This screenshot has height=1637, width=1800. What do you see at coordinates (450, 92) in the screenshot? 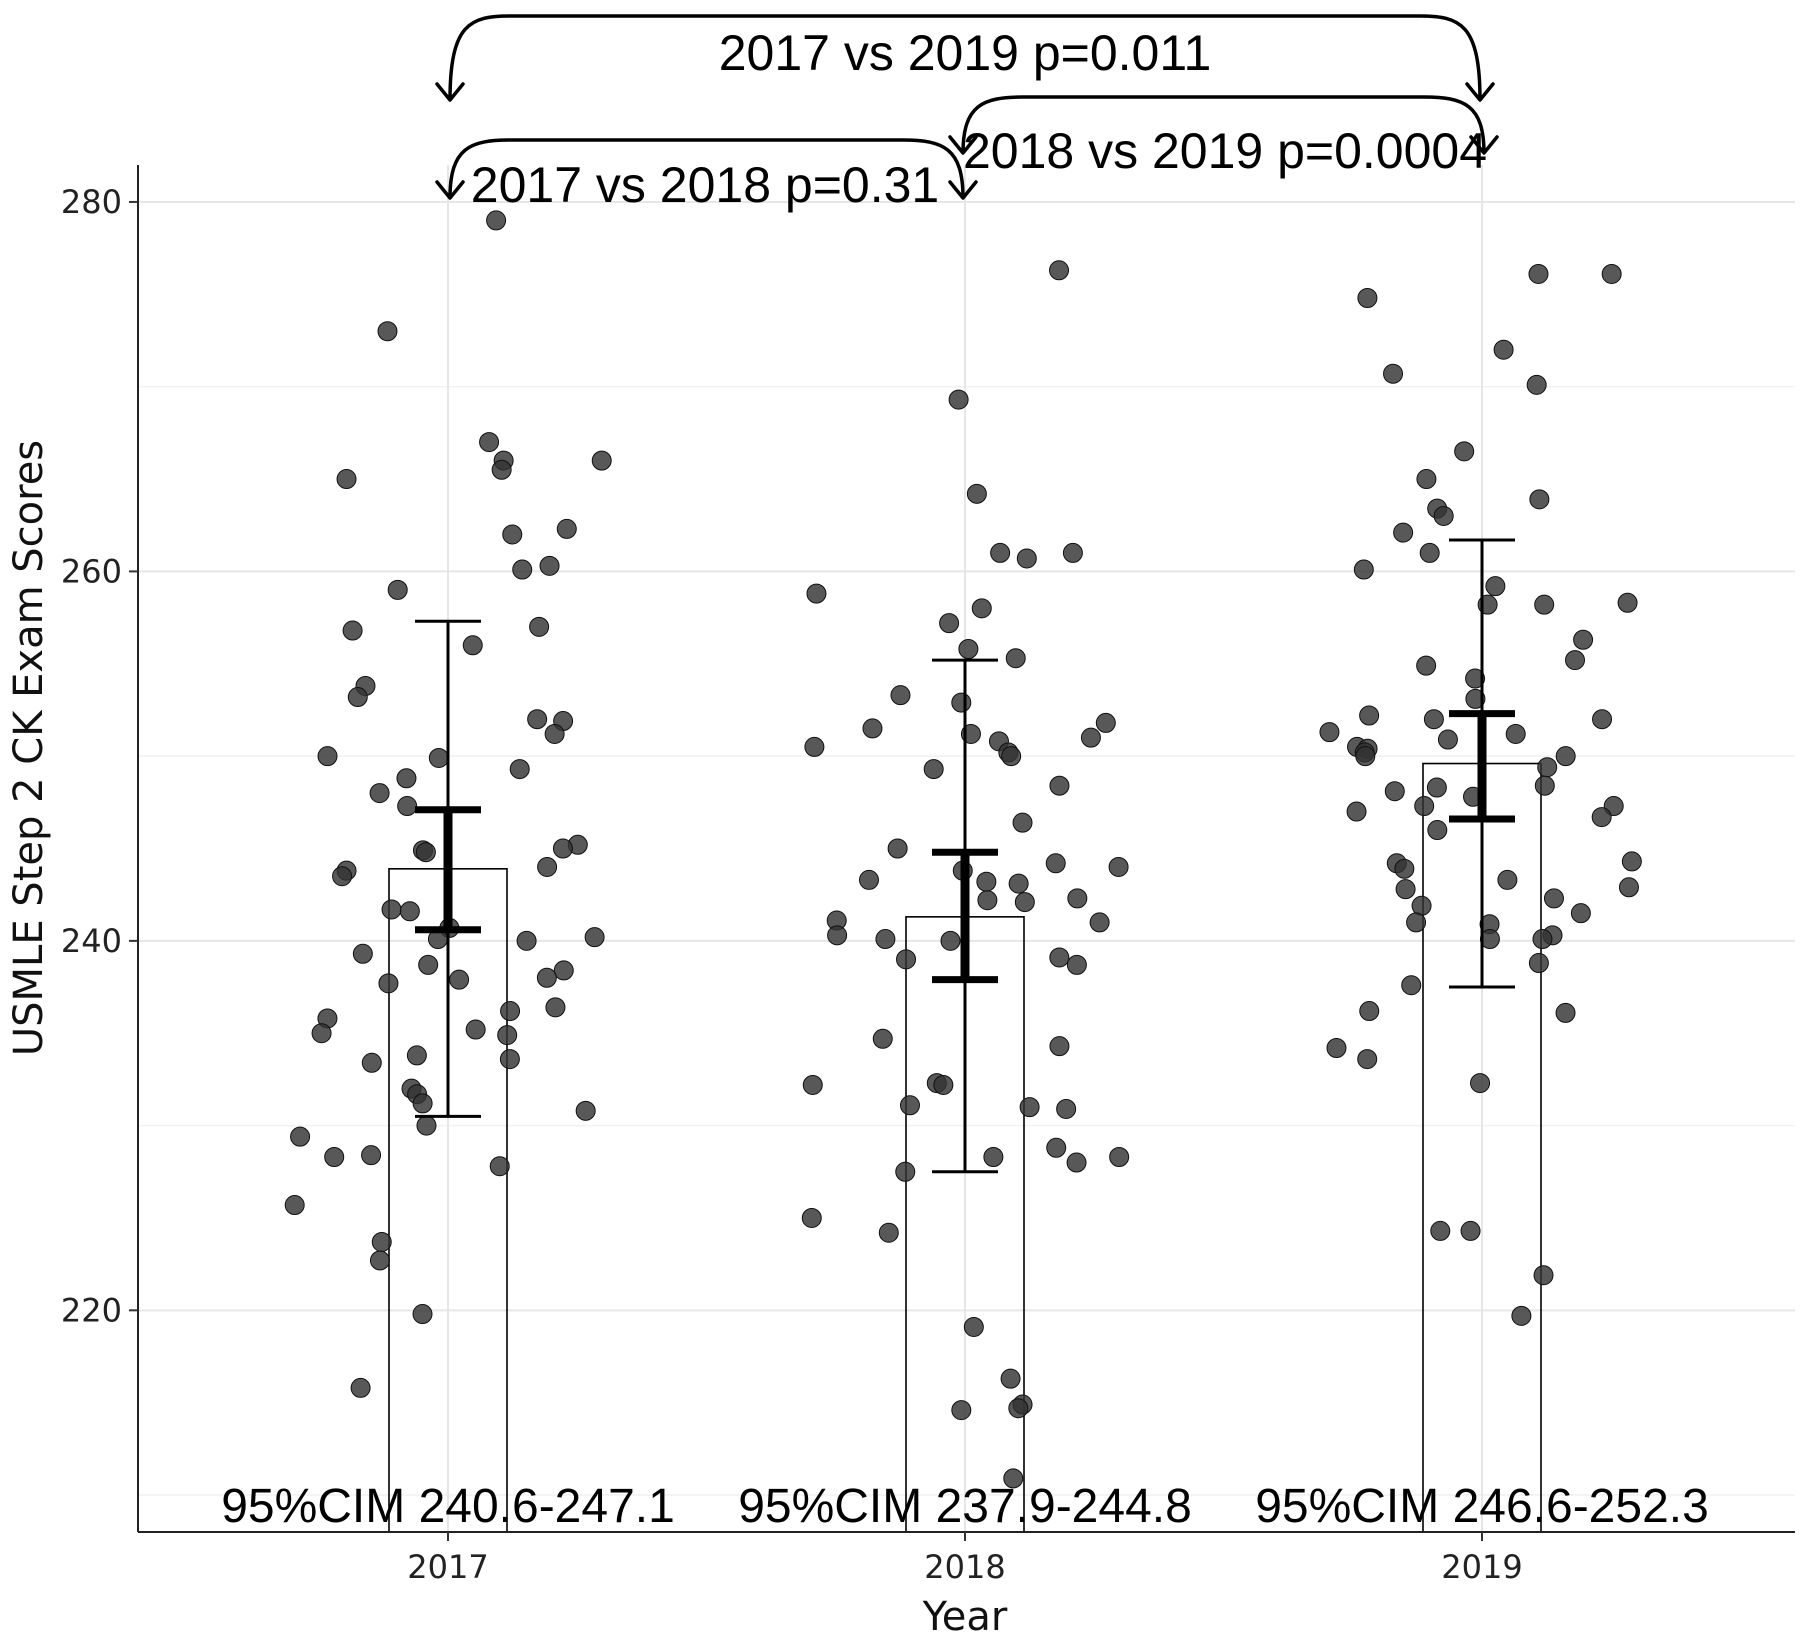
I see `arrowhead-2017` at bounding box center [450, 92].